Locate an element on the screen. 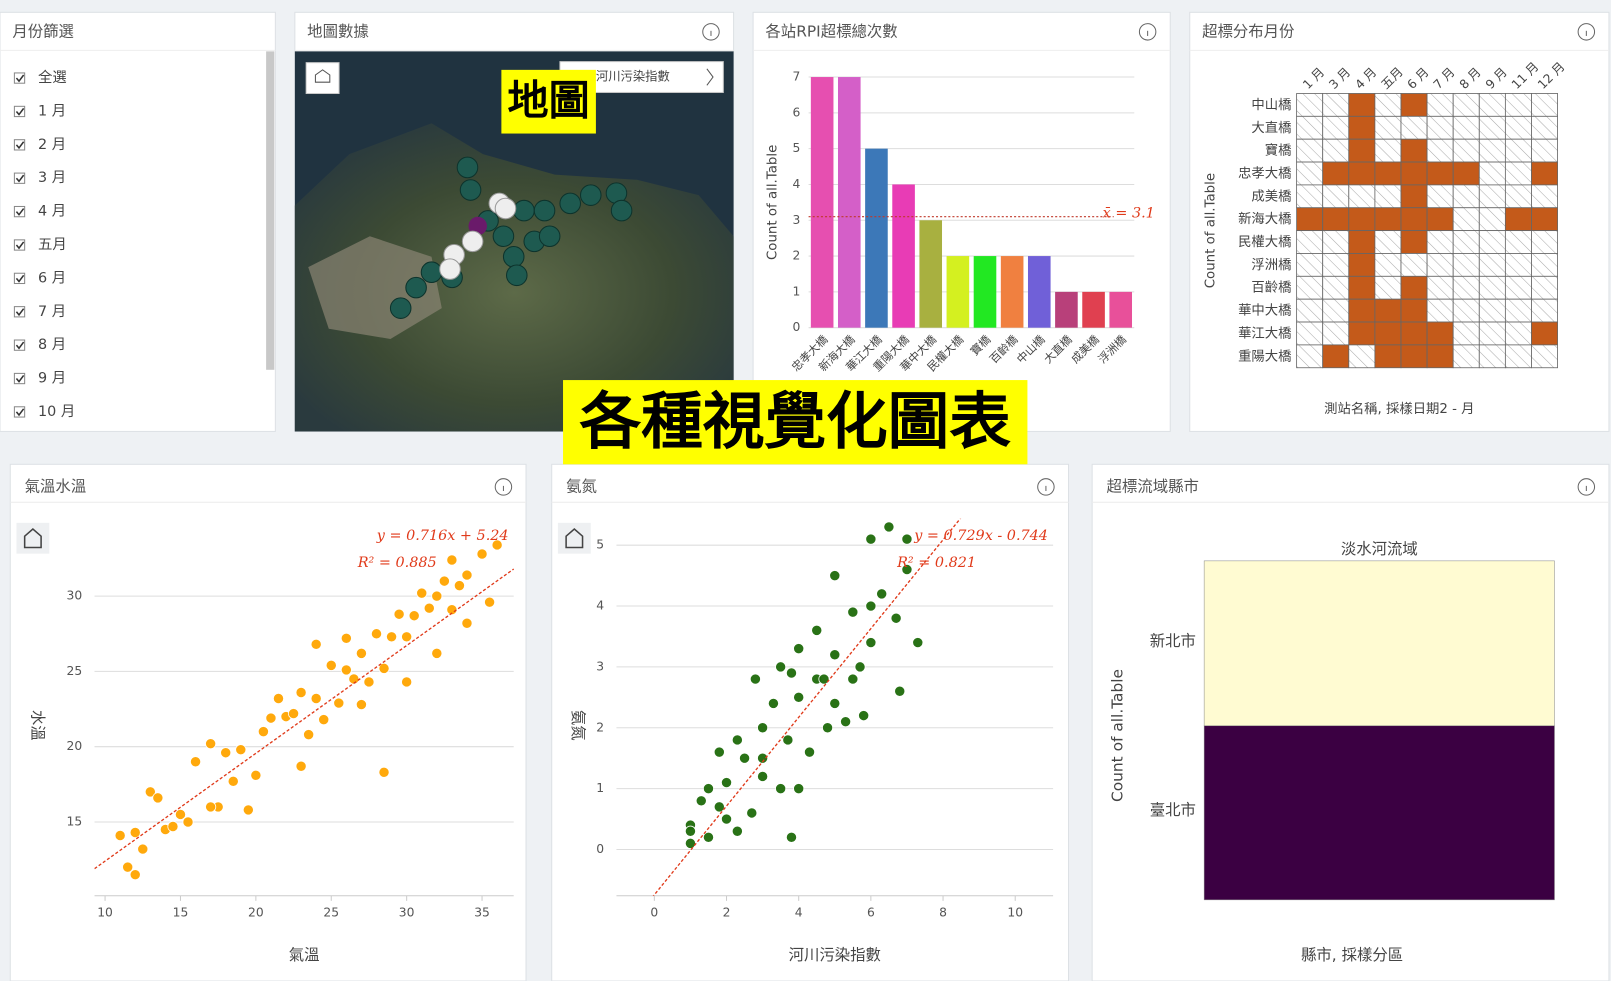  mosaic-cell is located at coordinates (1379, 643).